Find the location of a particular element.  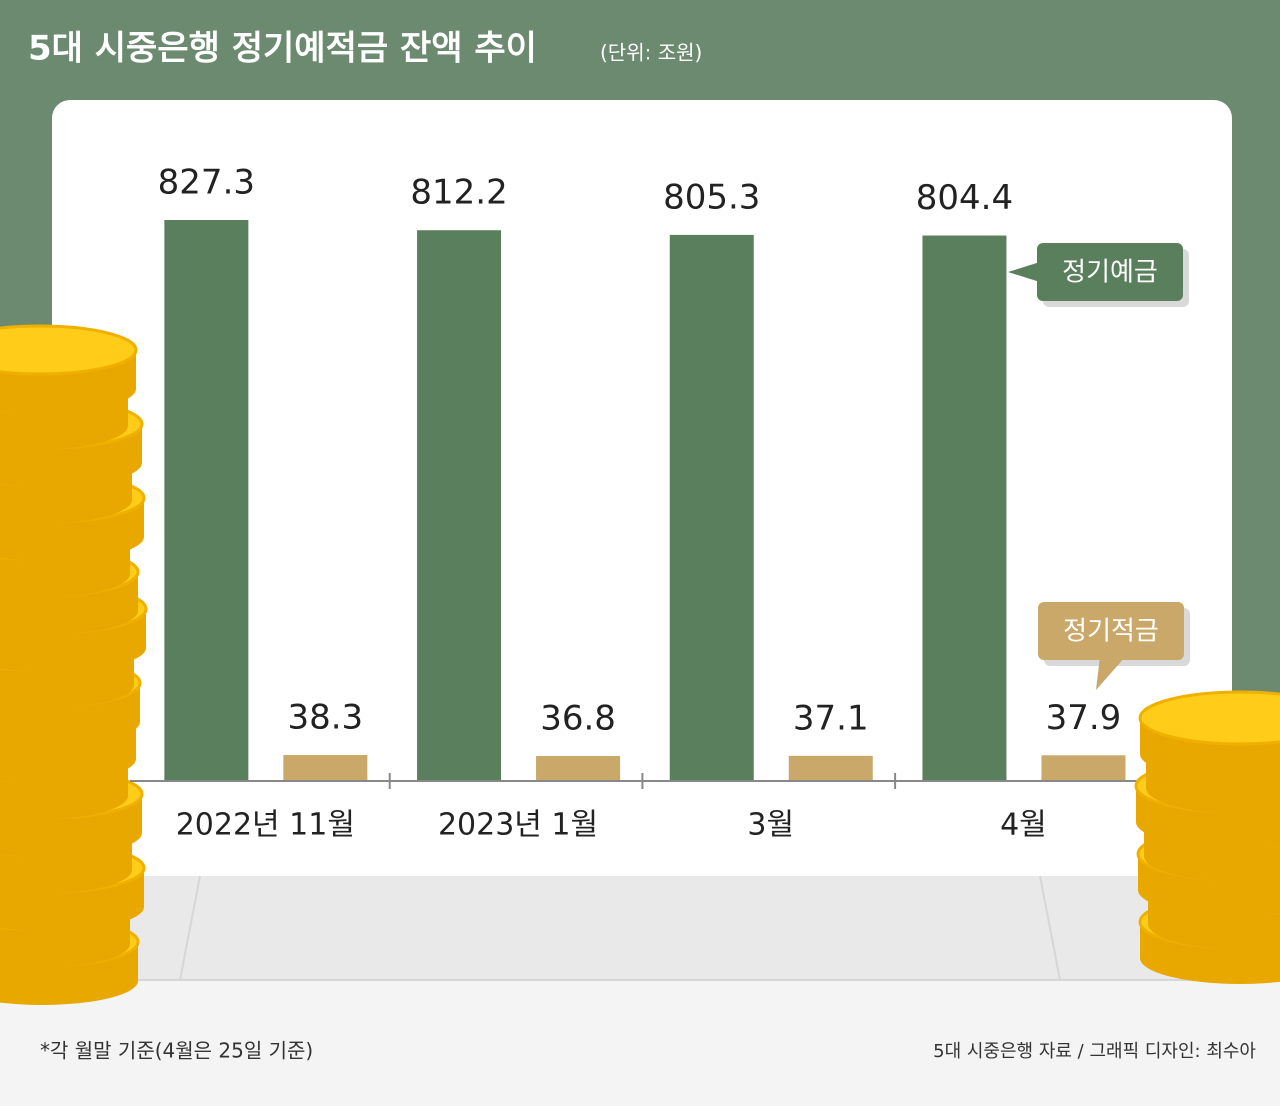

source: 5대 시중은행 자료 / 그래픽 디자인: 최수아 is located at coordinates (1094, 1051).